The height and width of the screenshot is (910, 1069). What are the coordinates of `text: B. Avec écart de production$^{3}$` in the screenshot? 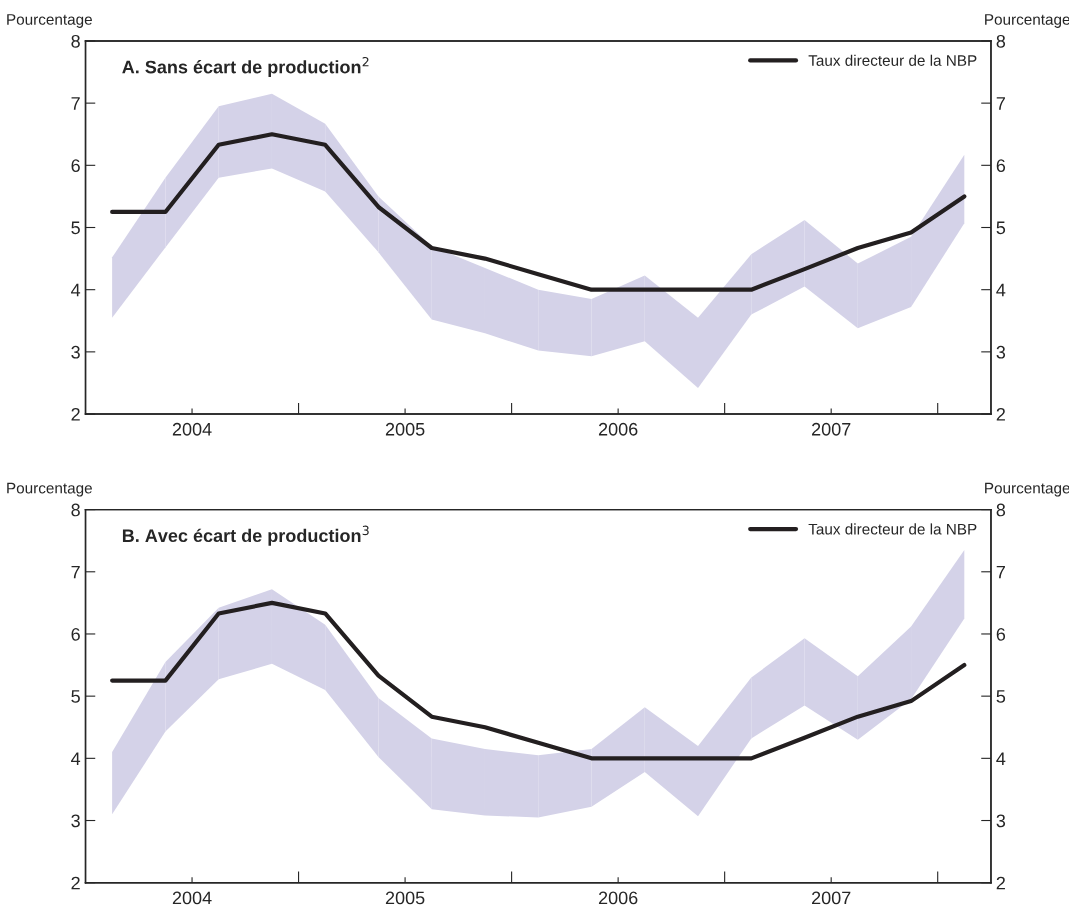 It's located at (245, 535).